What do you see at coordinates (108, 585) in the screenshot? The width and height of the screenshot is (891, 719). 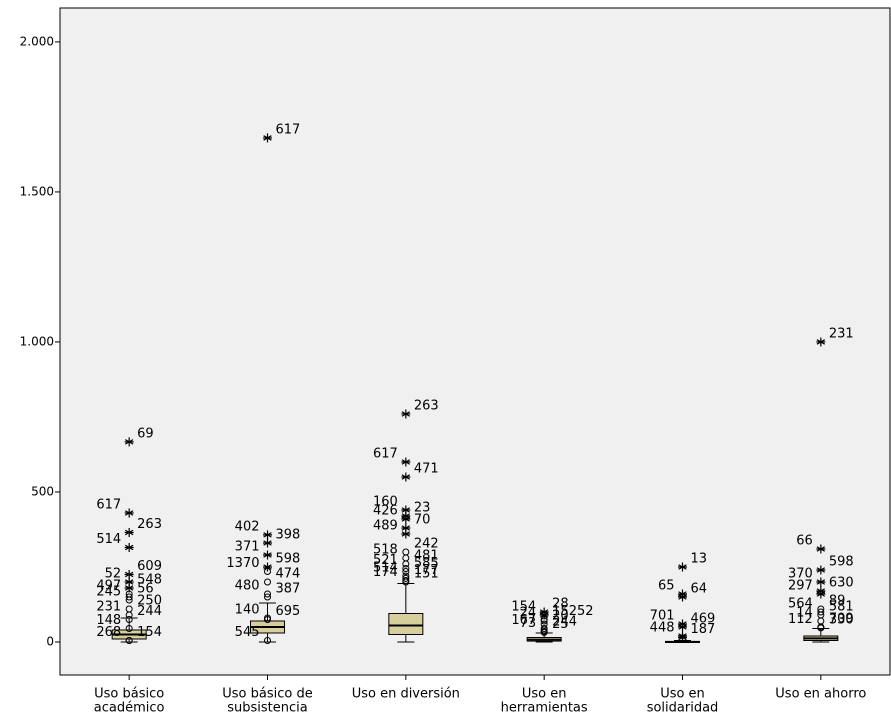 I see `outlier-label: 497` at bounding box center [108, 585].